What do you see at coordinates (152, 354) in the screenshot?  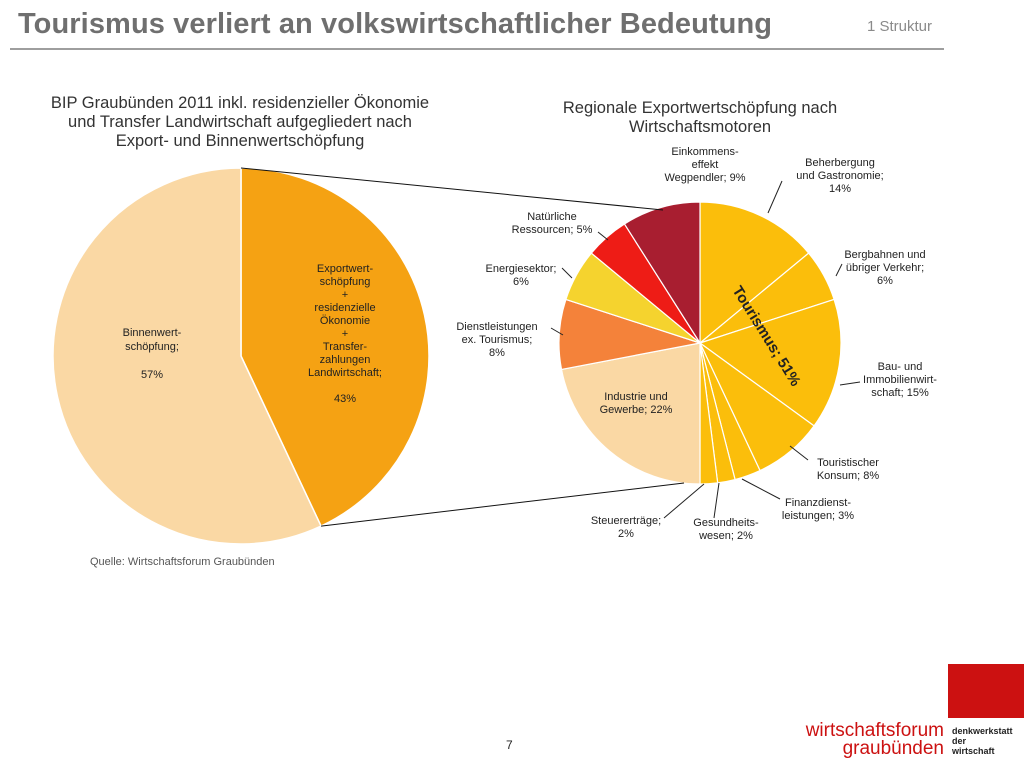 I see `slice-label-binnen: Binnenwert-schöpfung; 57%` at bounding box center [152, 354].